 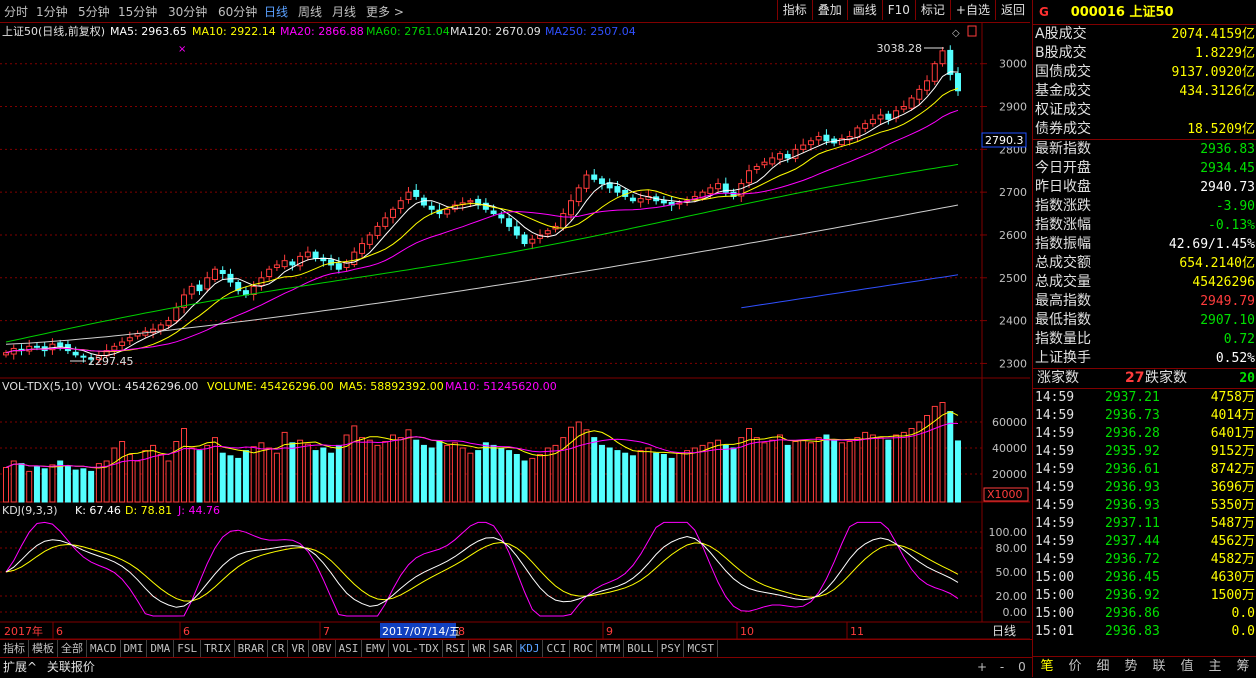 What do you see at coordinates (584, 648) in the screenshot?
I see `indicator-tab-roc: ROC` at bounding box center [584, 648].